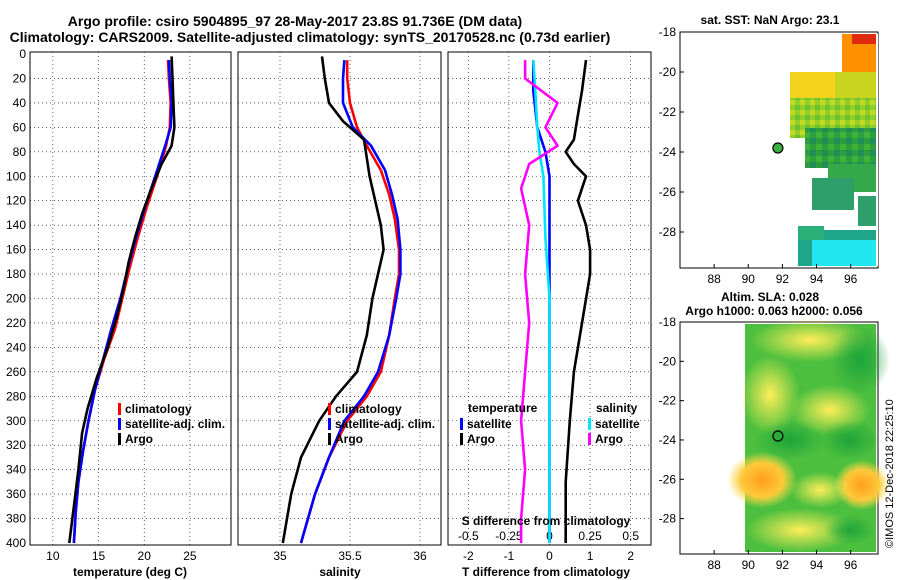  What do you see at coordinates (158, 409) in the screenshot?
I see `legend-climatology-label: climatology` at bounding box center [158, 409].